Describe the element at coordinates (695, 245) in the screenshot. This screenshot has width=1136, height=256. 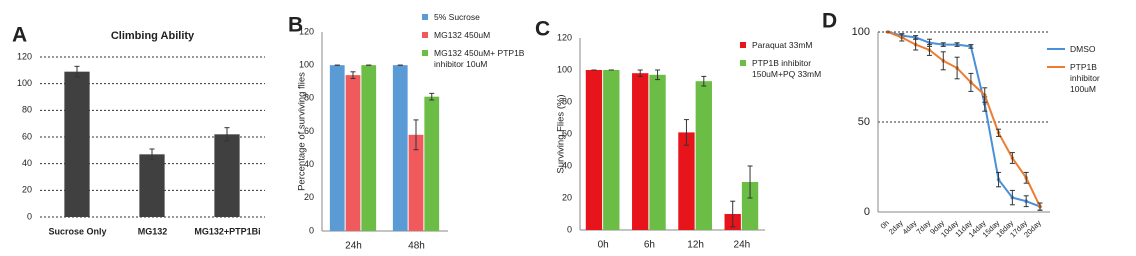
I see `x-tick-label: 12h` at that location.